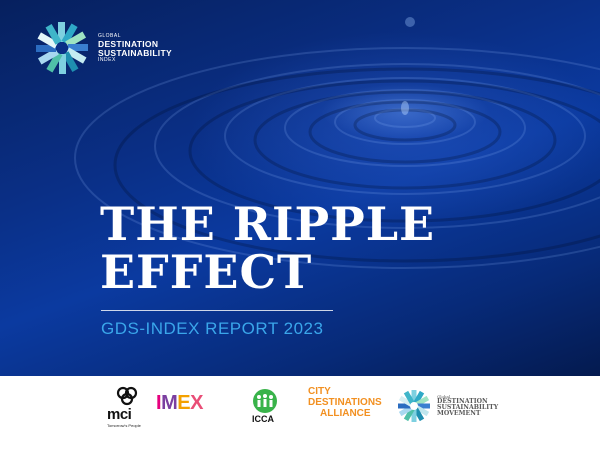  I want to click on title-line-2: EFFECT, so click(206, 272).